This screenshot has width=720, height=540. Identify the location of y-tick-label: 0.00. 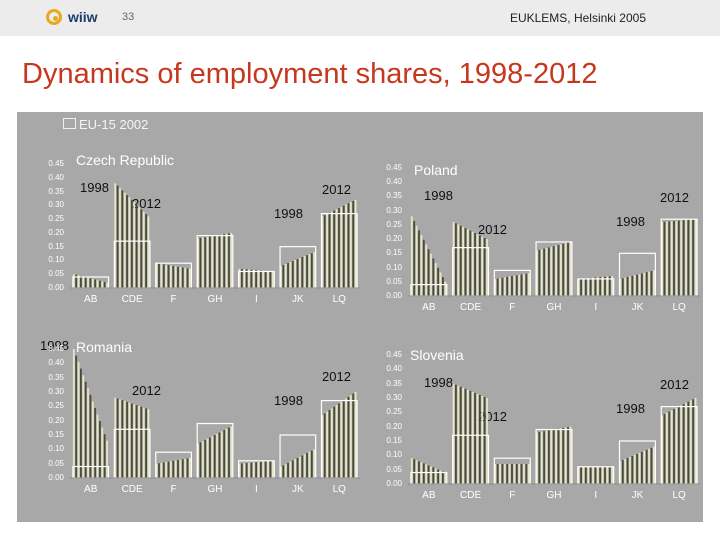
(394, 295).